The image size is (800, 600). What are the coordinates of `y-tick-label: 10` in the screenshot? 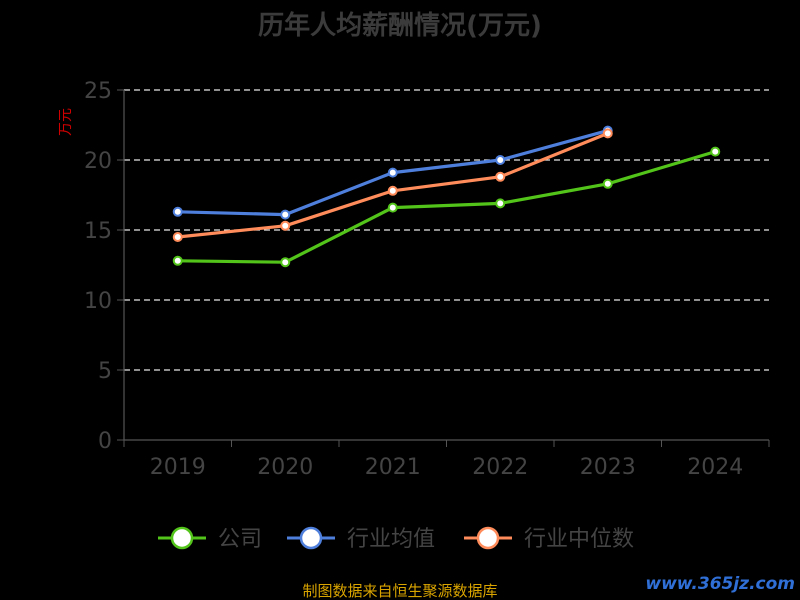 It's located at (98, 301).